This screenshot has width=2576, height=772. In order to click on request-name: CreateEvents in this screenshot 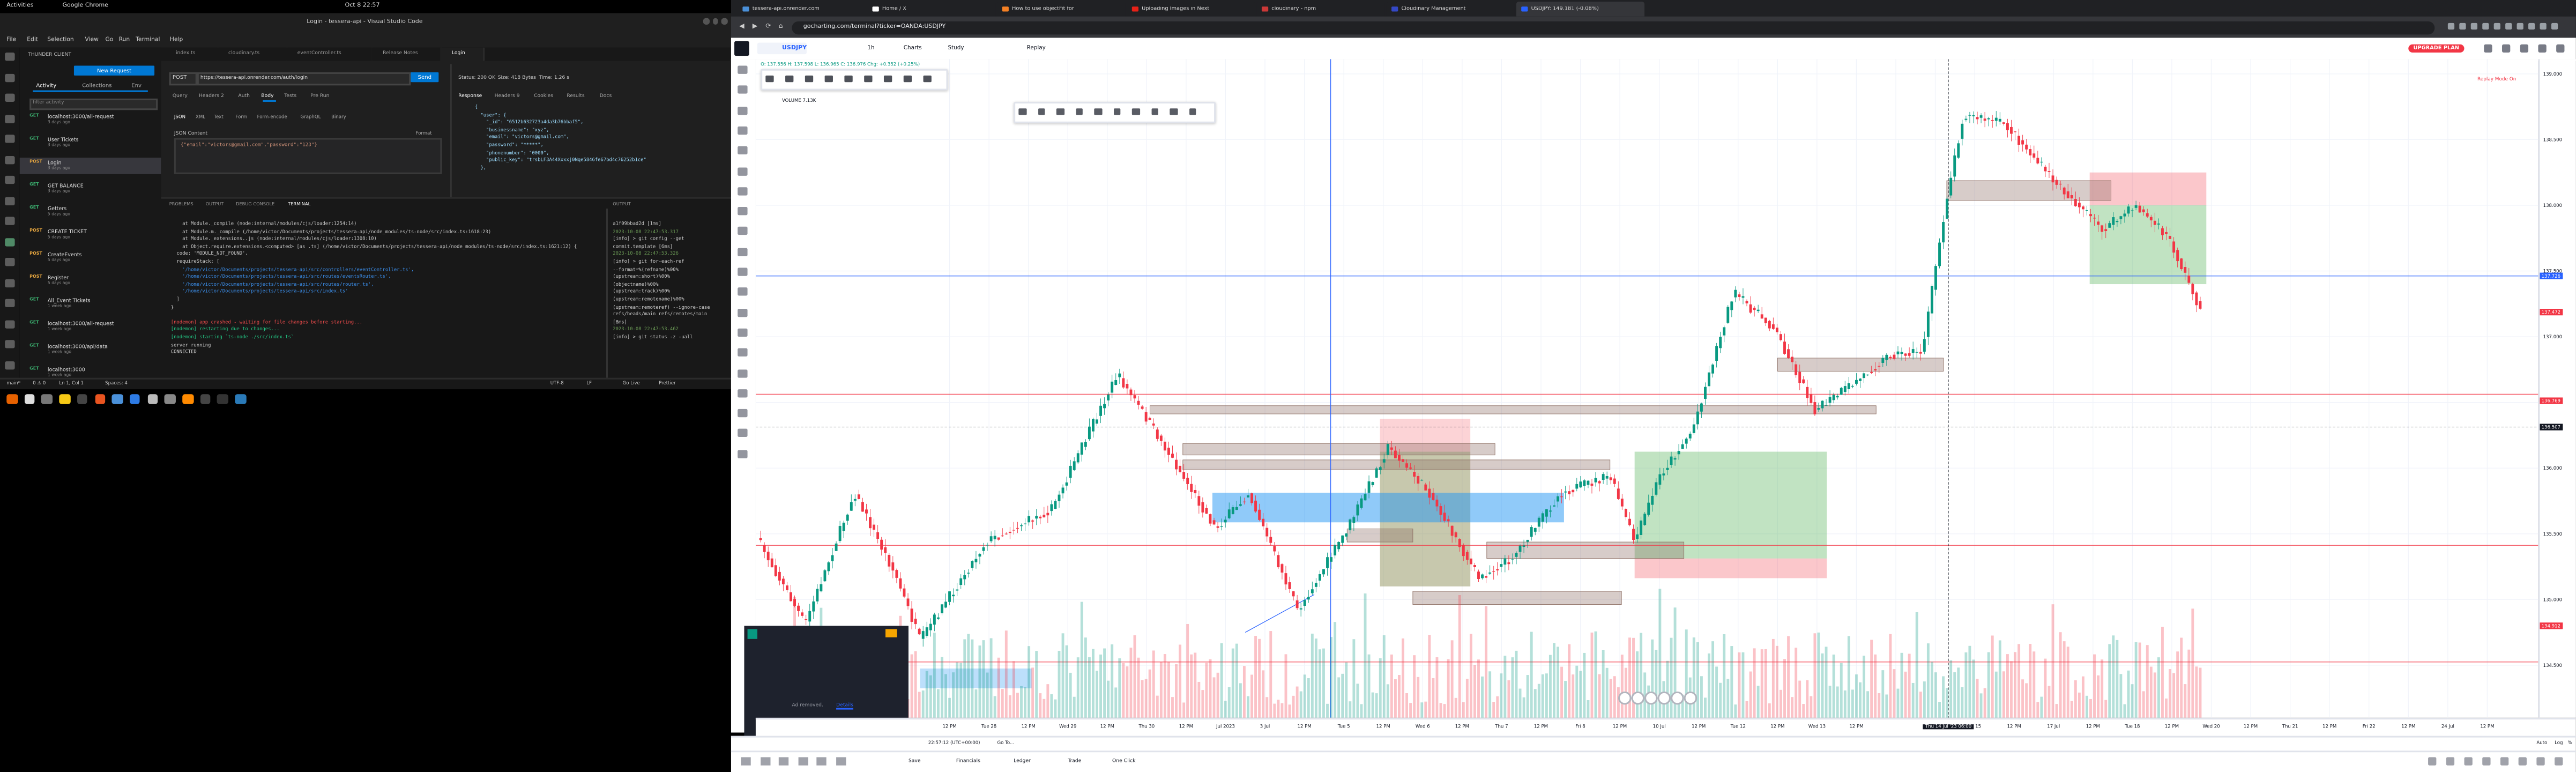, I will do `click(64, 254)`.